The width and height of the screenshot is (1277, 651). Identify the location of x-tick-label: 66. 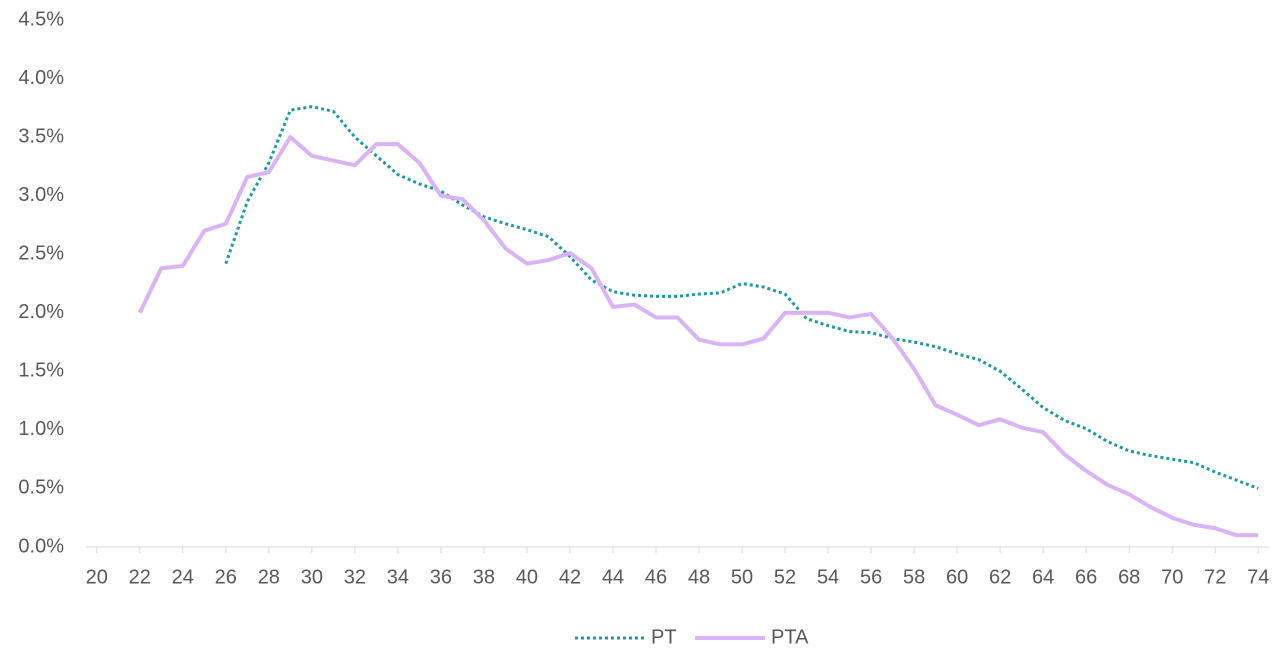
(1086, 577).